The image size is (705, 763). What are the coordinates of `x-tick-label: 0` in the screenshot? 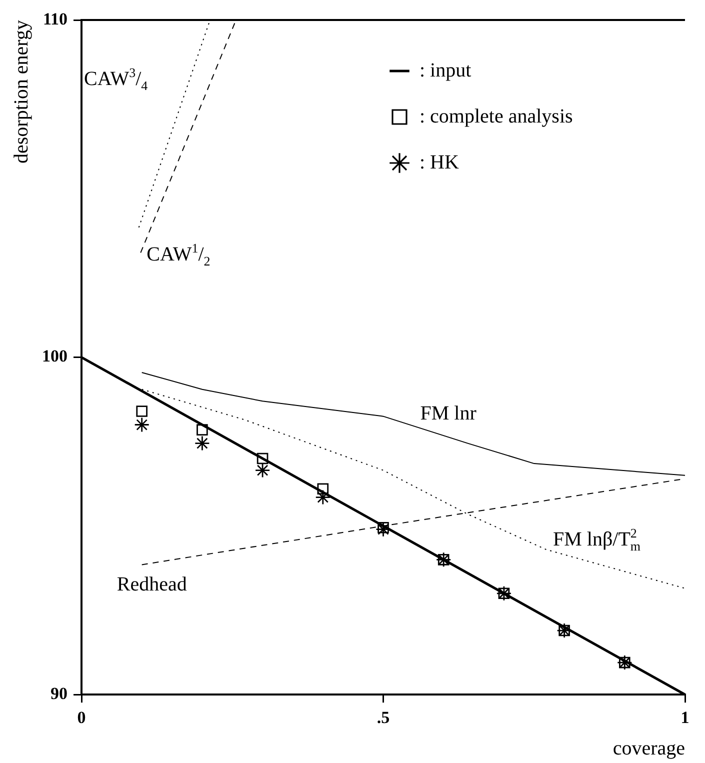 It's located at (81, 718).